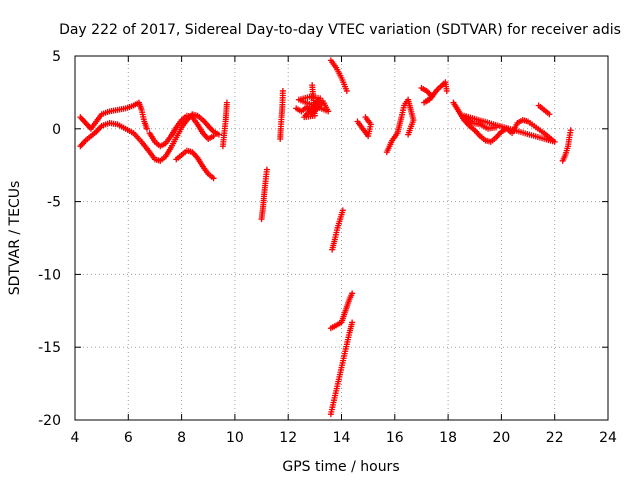  What do you see at coordinates (181, 438) in the screenshot?
I see `x-tick-label: 8` at bounding box center [181, 438].